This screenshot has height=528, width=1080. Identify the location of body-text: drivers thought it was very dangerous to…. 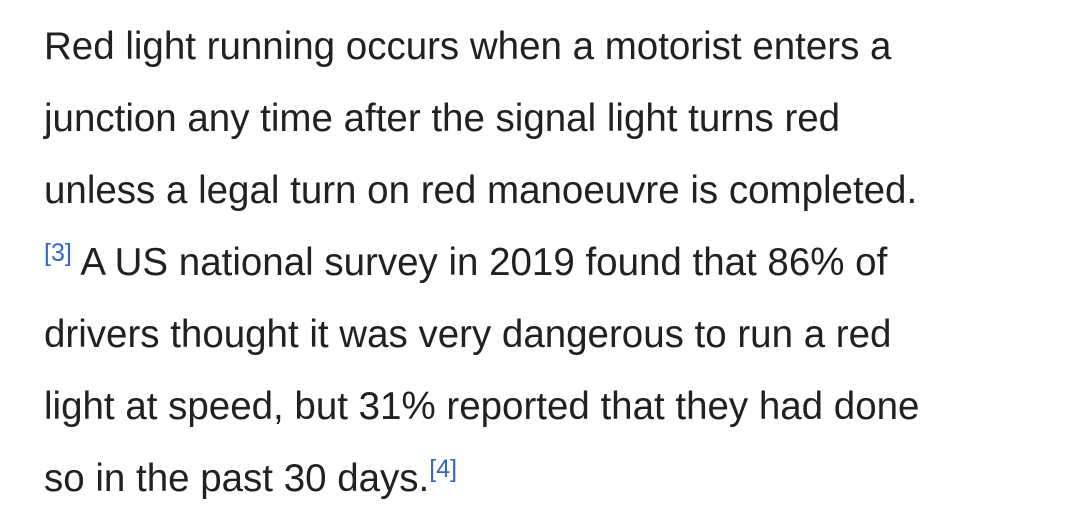
(468, 334).